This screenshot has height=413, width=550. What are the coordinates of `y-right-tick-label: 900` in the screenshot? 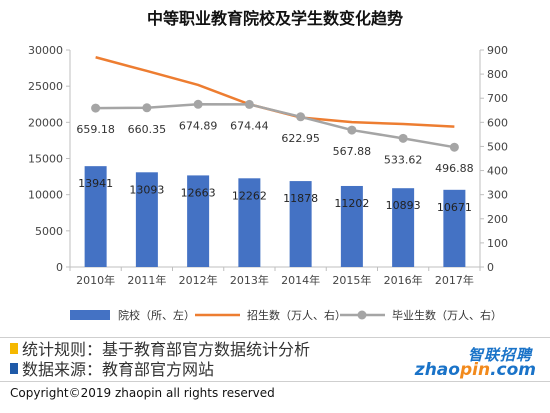 It's located at (497, 50).